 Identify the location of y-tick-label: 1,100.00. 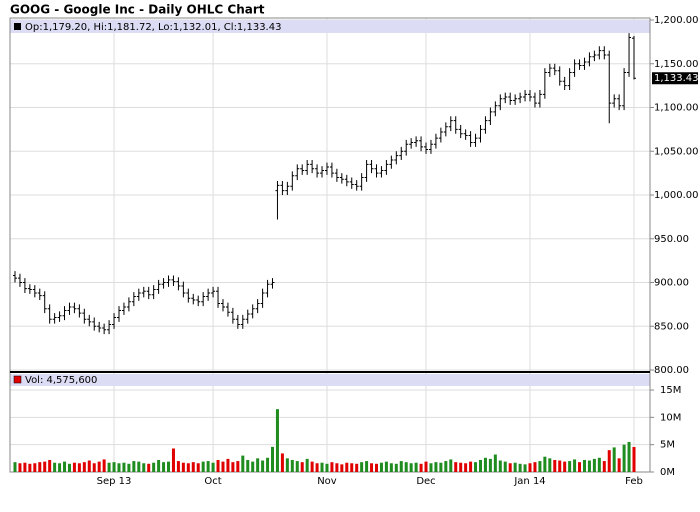
(676, 108).